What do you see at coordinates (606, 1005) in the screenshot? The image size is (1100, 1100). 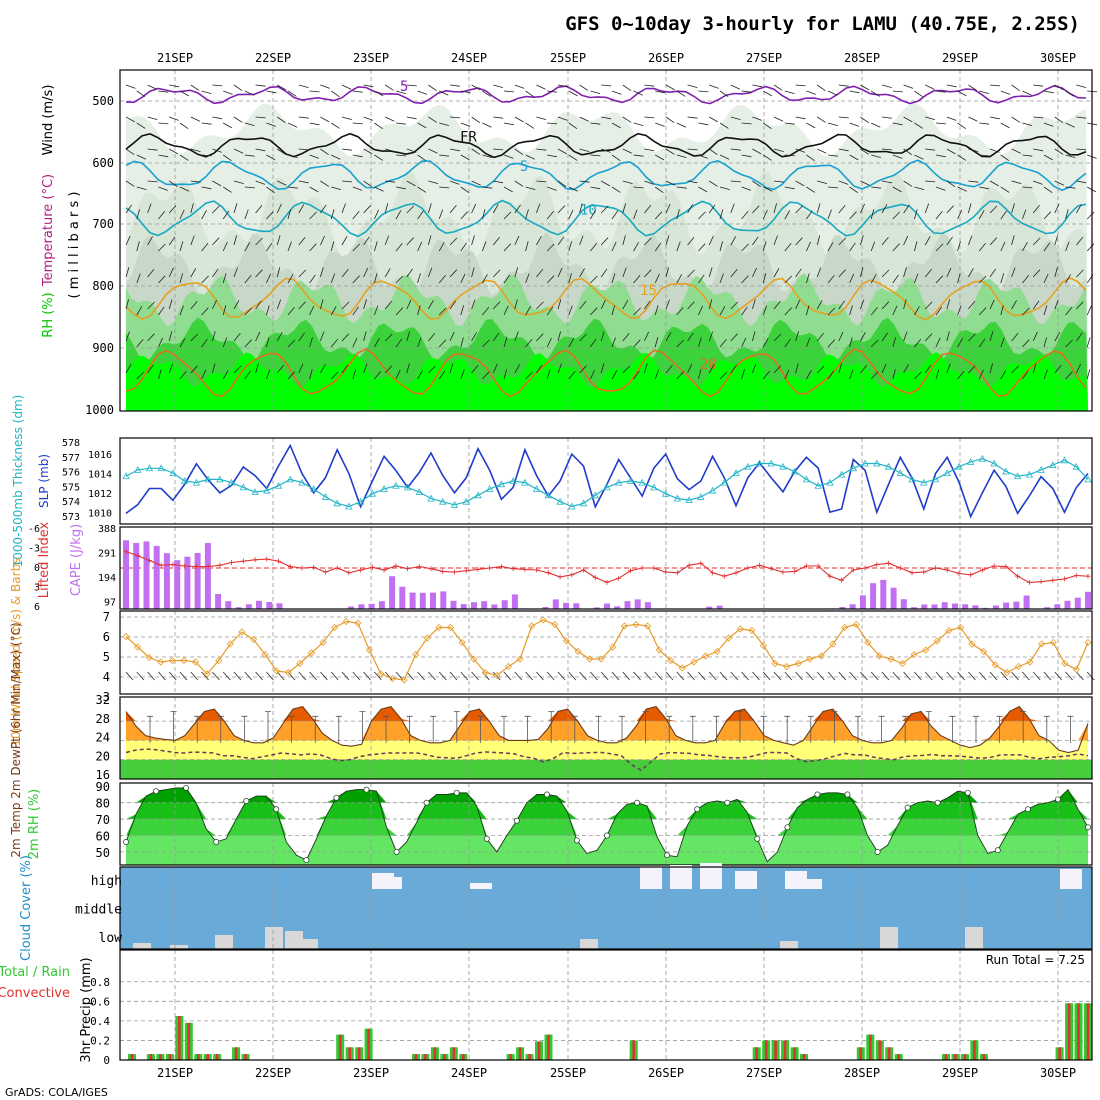 I see `panel-bg` at bounding box center [606, 1005].